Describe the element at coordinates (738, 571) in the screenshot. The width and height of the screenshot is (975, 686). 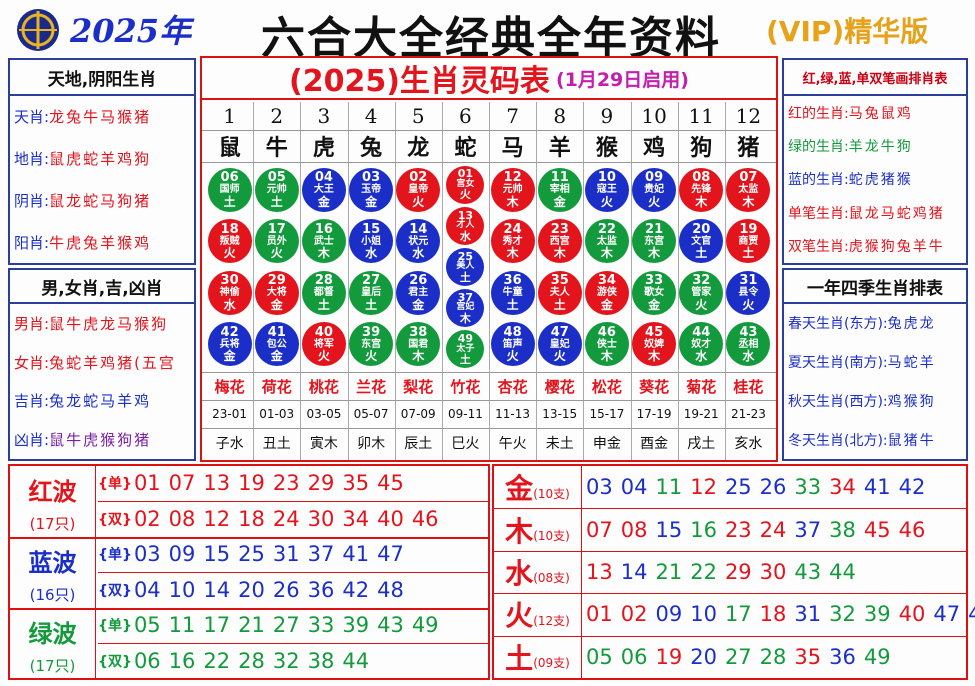
I see `element-number: 29` at that location.